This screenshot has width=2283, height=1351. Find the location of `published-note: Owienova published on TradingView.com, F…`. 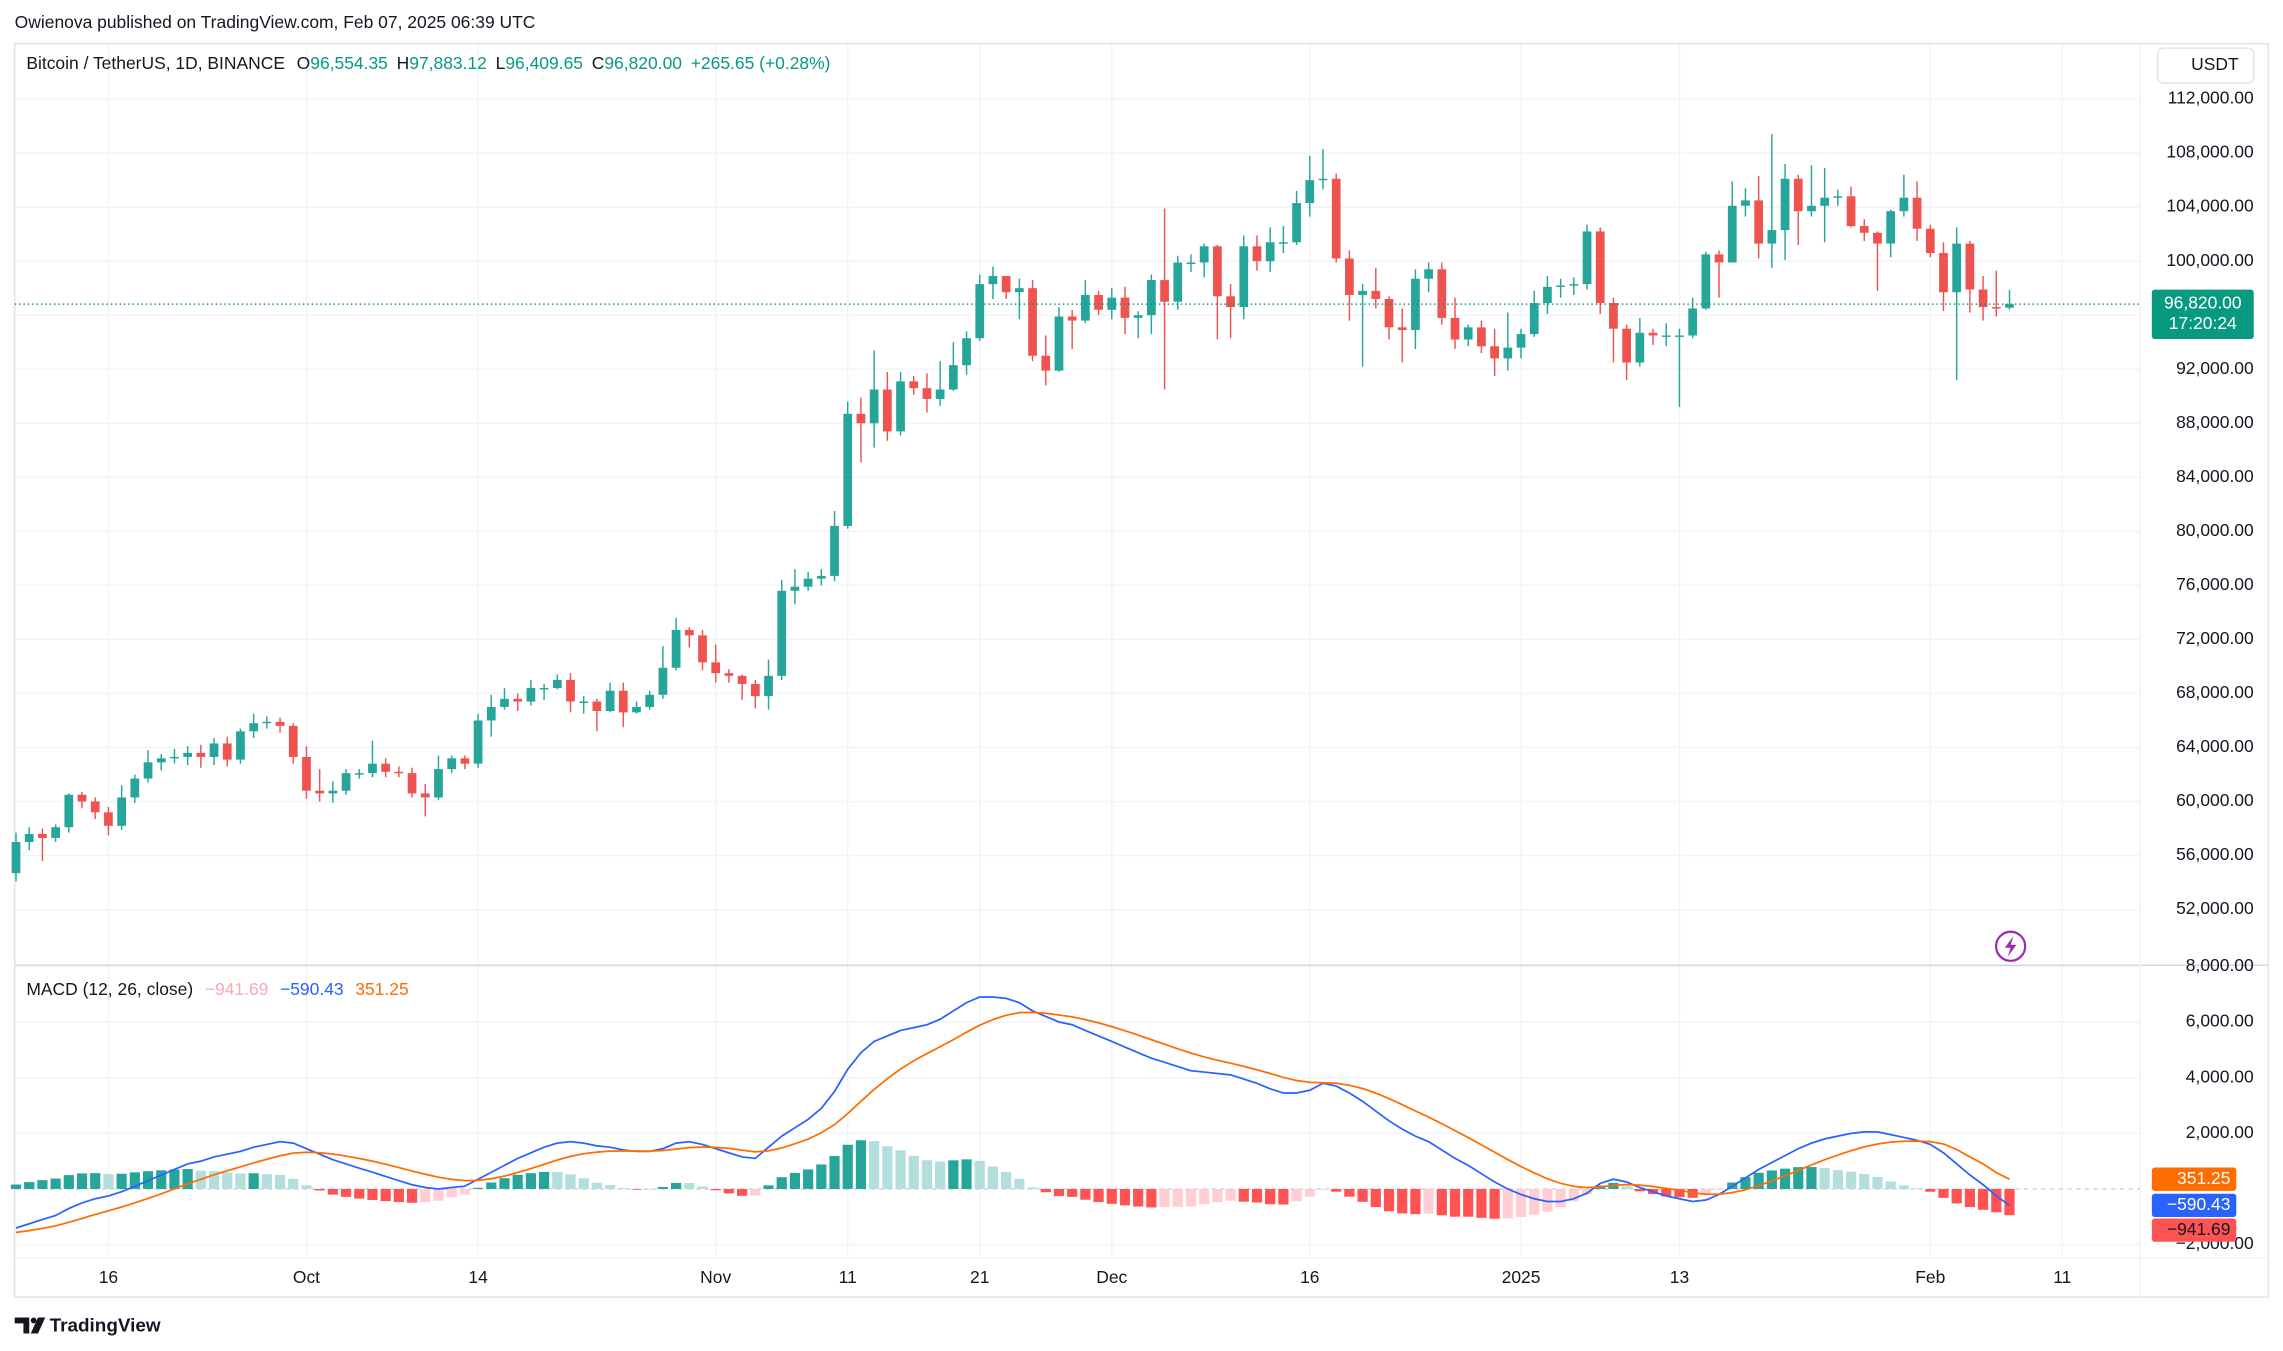

published-note: Owienova published on TradingView.com, F… is located at coordinates (275, 22).